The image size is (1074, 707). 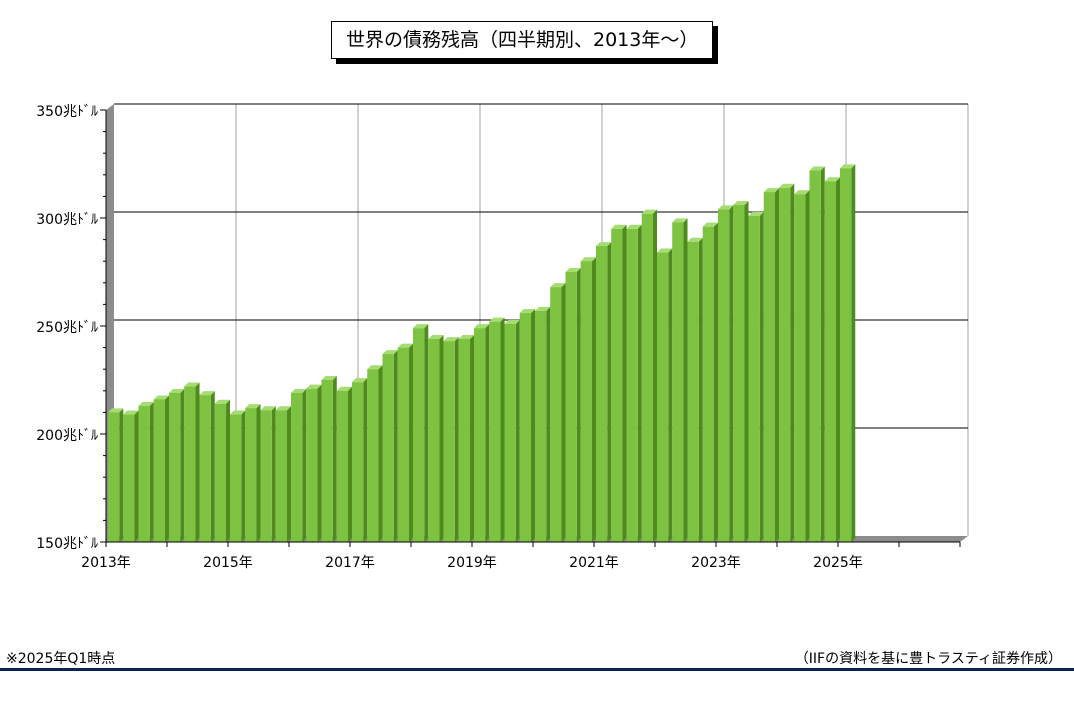 I want to click on x-tick-label: 2019年, so click(x=472, y=563).